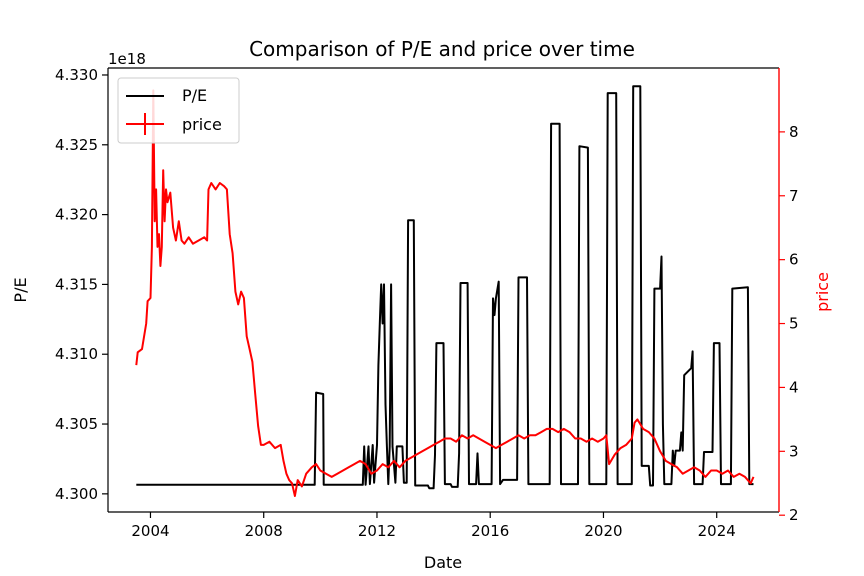  What do you see at coordinates (76, 75) in the screenshot?
I see `left-tick-label: 4.330` at bounding box center [76, 75].